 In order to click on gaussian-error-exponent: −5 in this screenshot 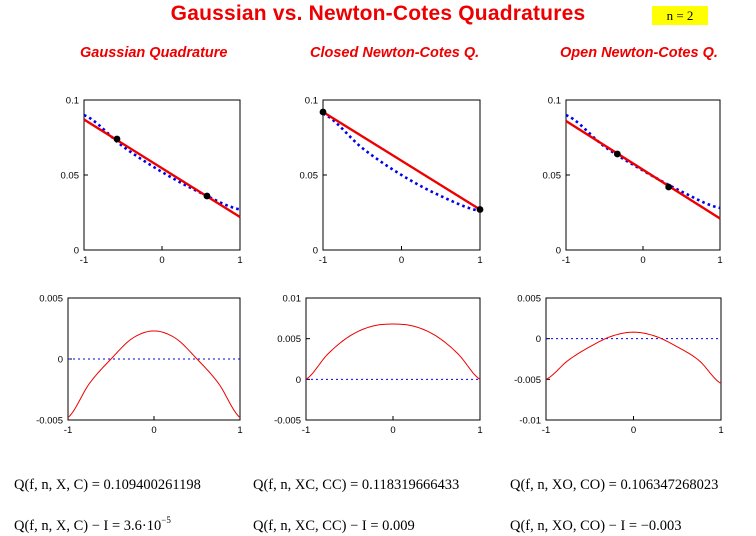, I will do `click(166, 520)`.